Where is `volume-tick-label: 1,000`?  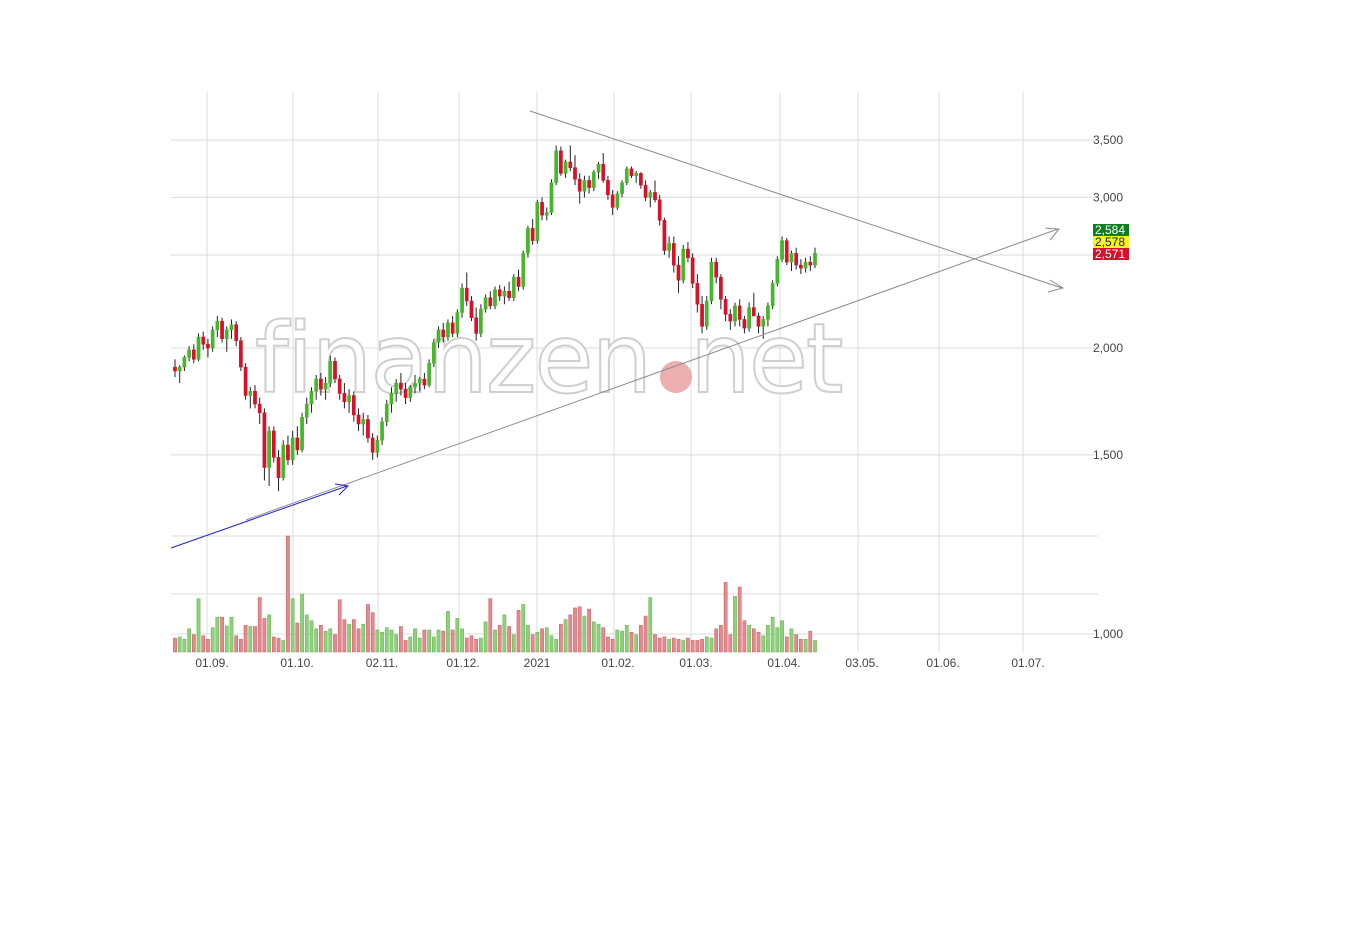 volume-tick-label: 1,000 is located at coordinates (1108, 634).